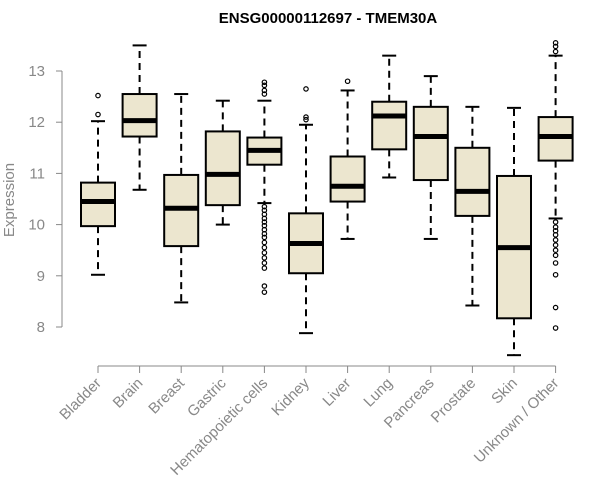 The image size is (600, 500). What do you see at coordinates (9, 200) in the screenshot?
I see `y-axis-label: Expression` at bounding box center [9, 200].